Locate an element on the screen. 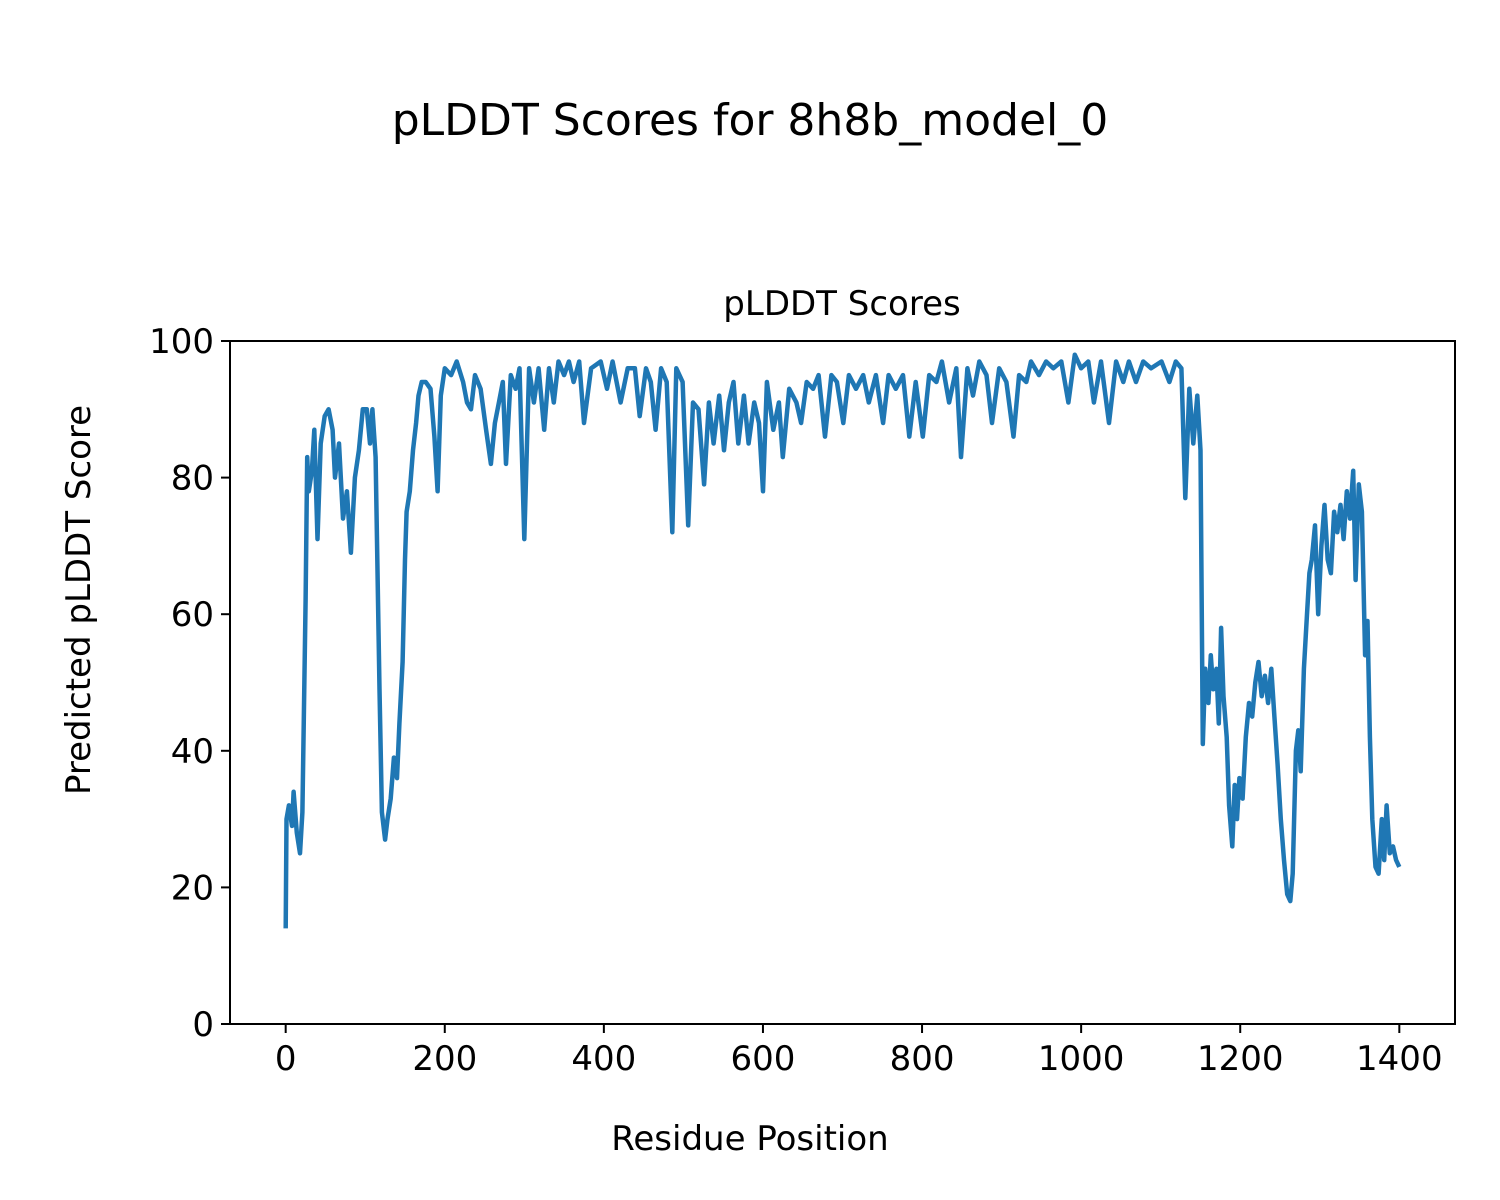  y-tick-label: 100 is located at coordinates (181, 342).